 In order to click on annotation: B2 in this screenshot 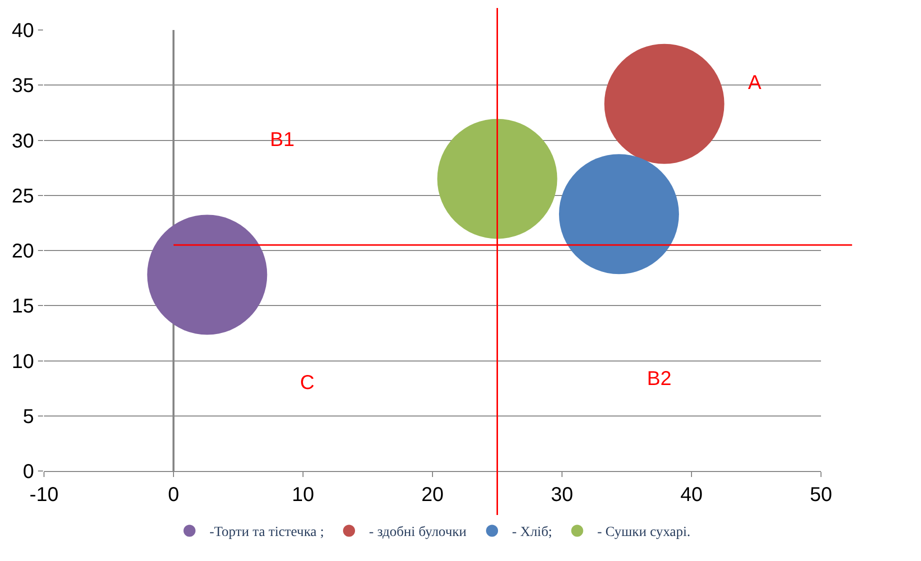, I will do `click(659, 379)`.